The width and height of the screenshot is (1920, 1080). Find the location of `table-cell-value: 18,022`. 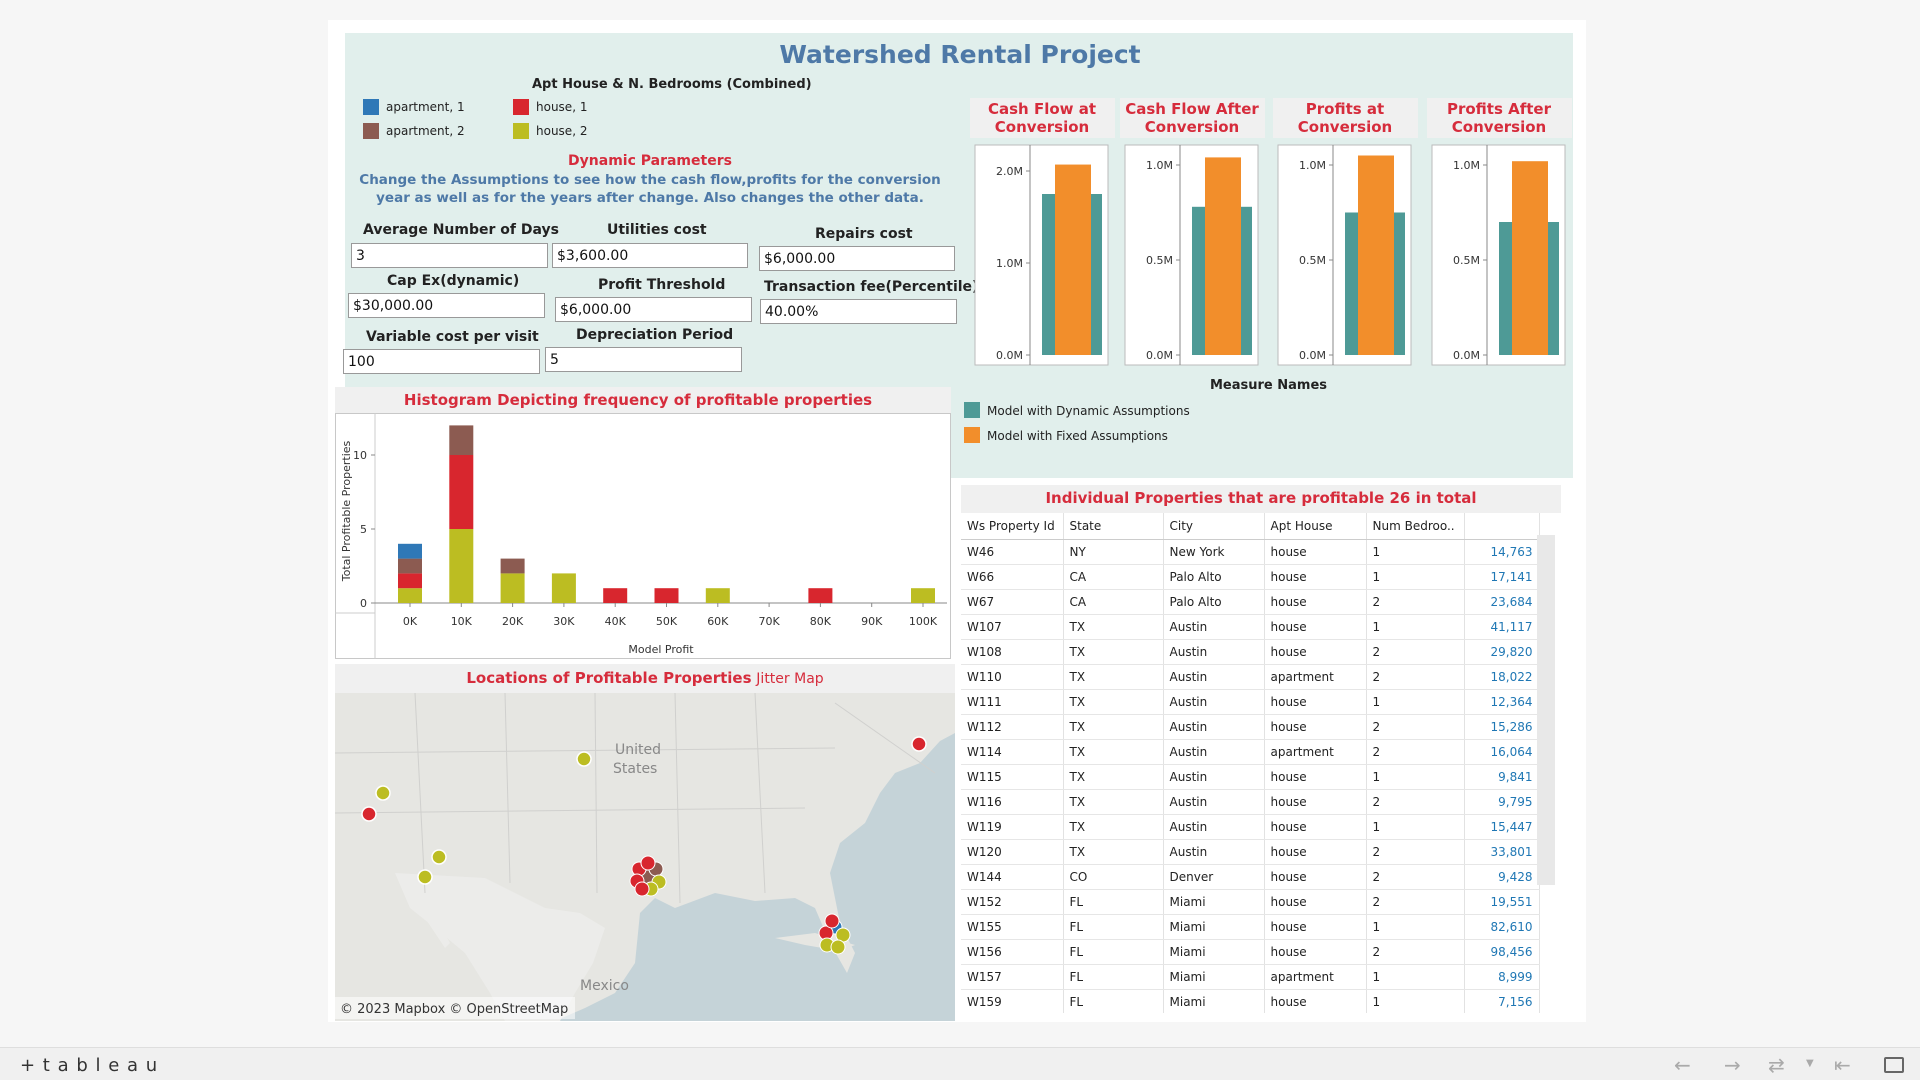

table-cell-value: 18,022 is located at coordinates (1501, 677).